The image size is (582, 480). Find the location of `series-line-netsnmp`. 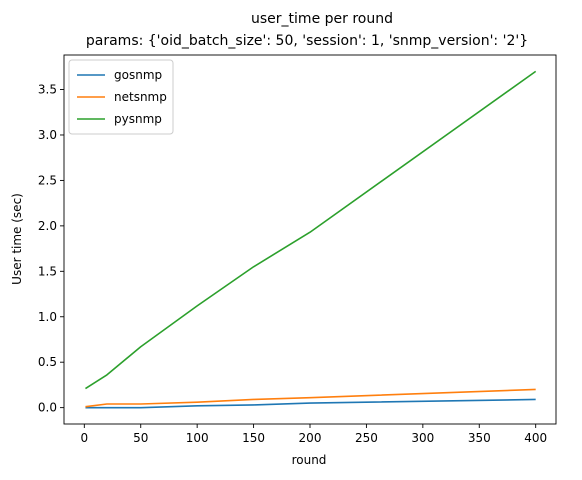

series-line-netsnmp is located at coordinates (310, 398).